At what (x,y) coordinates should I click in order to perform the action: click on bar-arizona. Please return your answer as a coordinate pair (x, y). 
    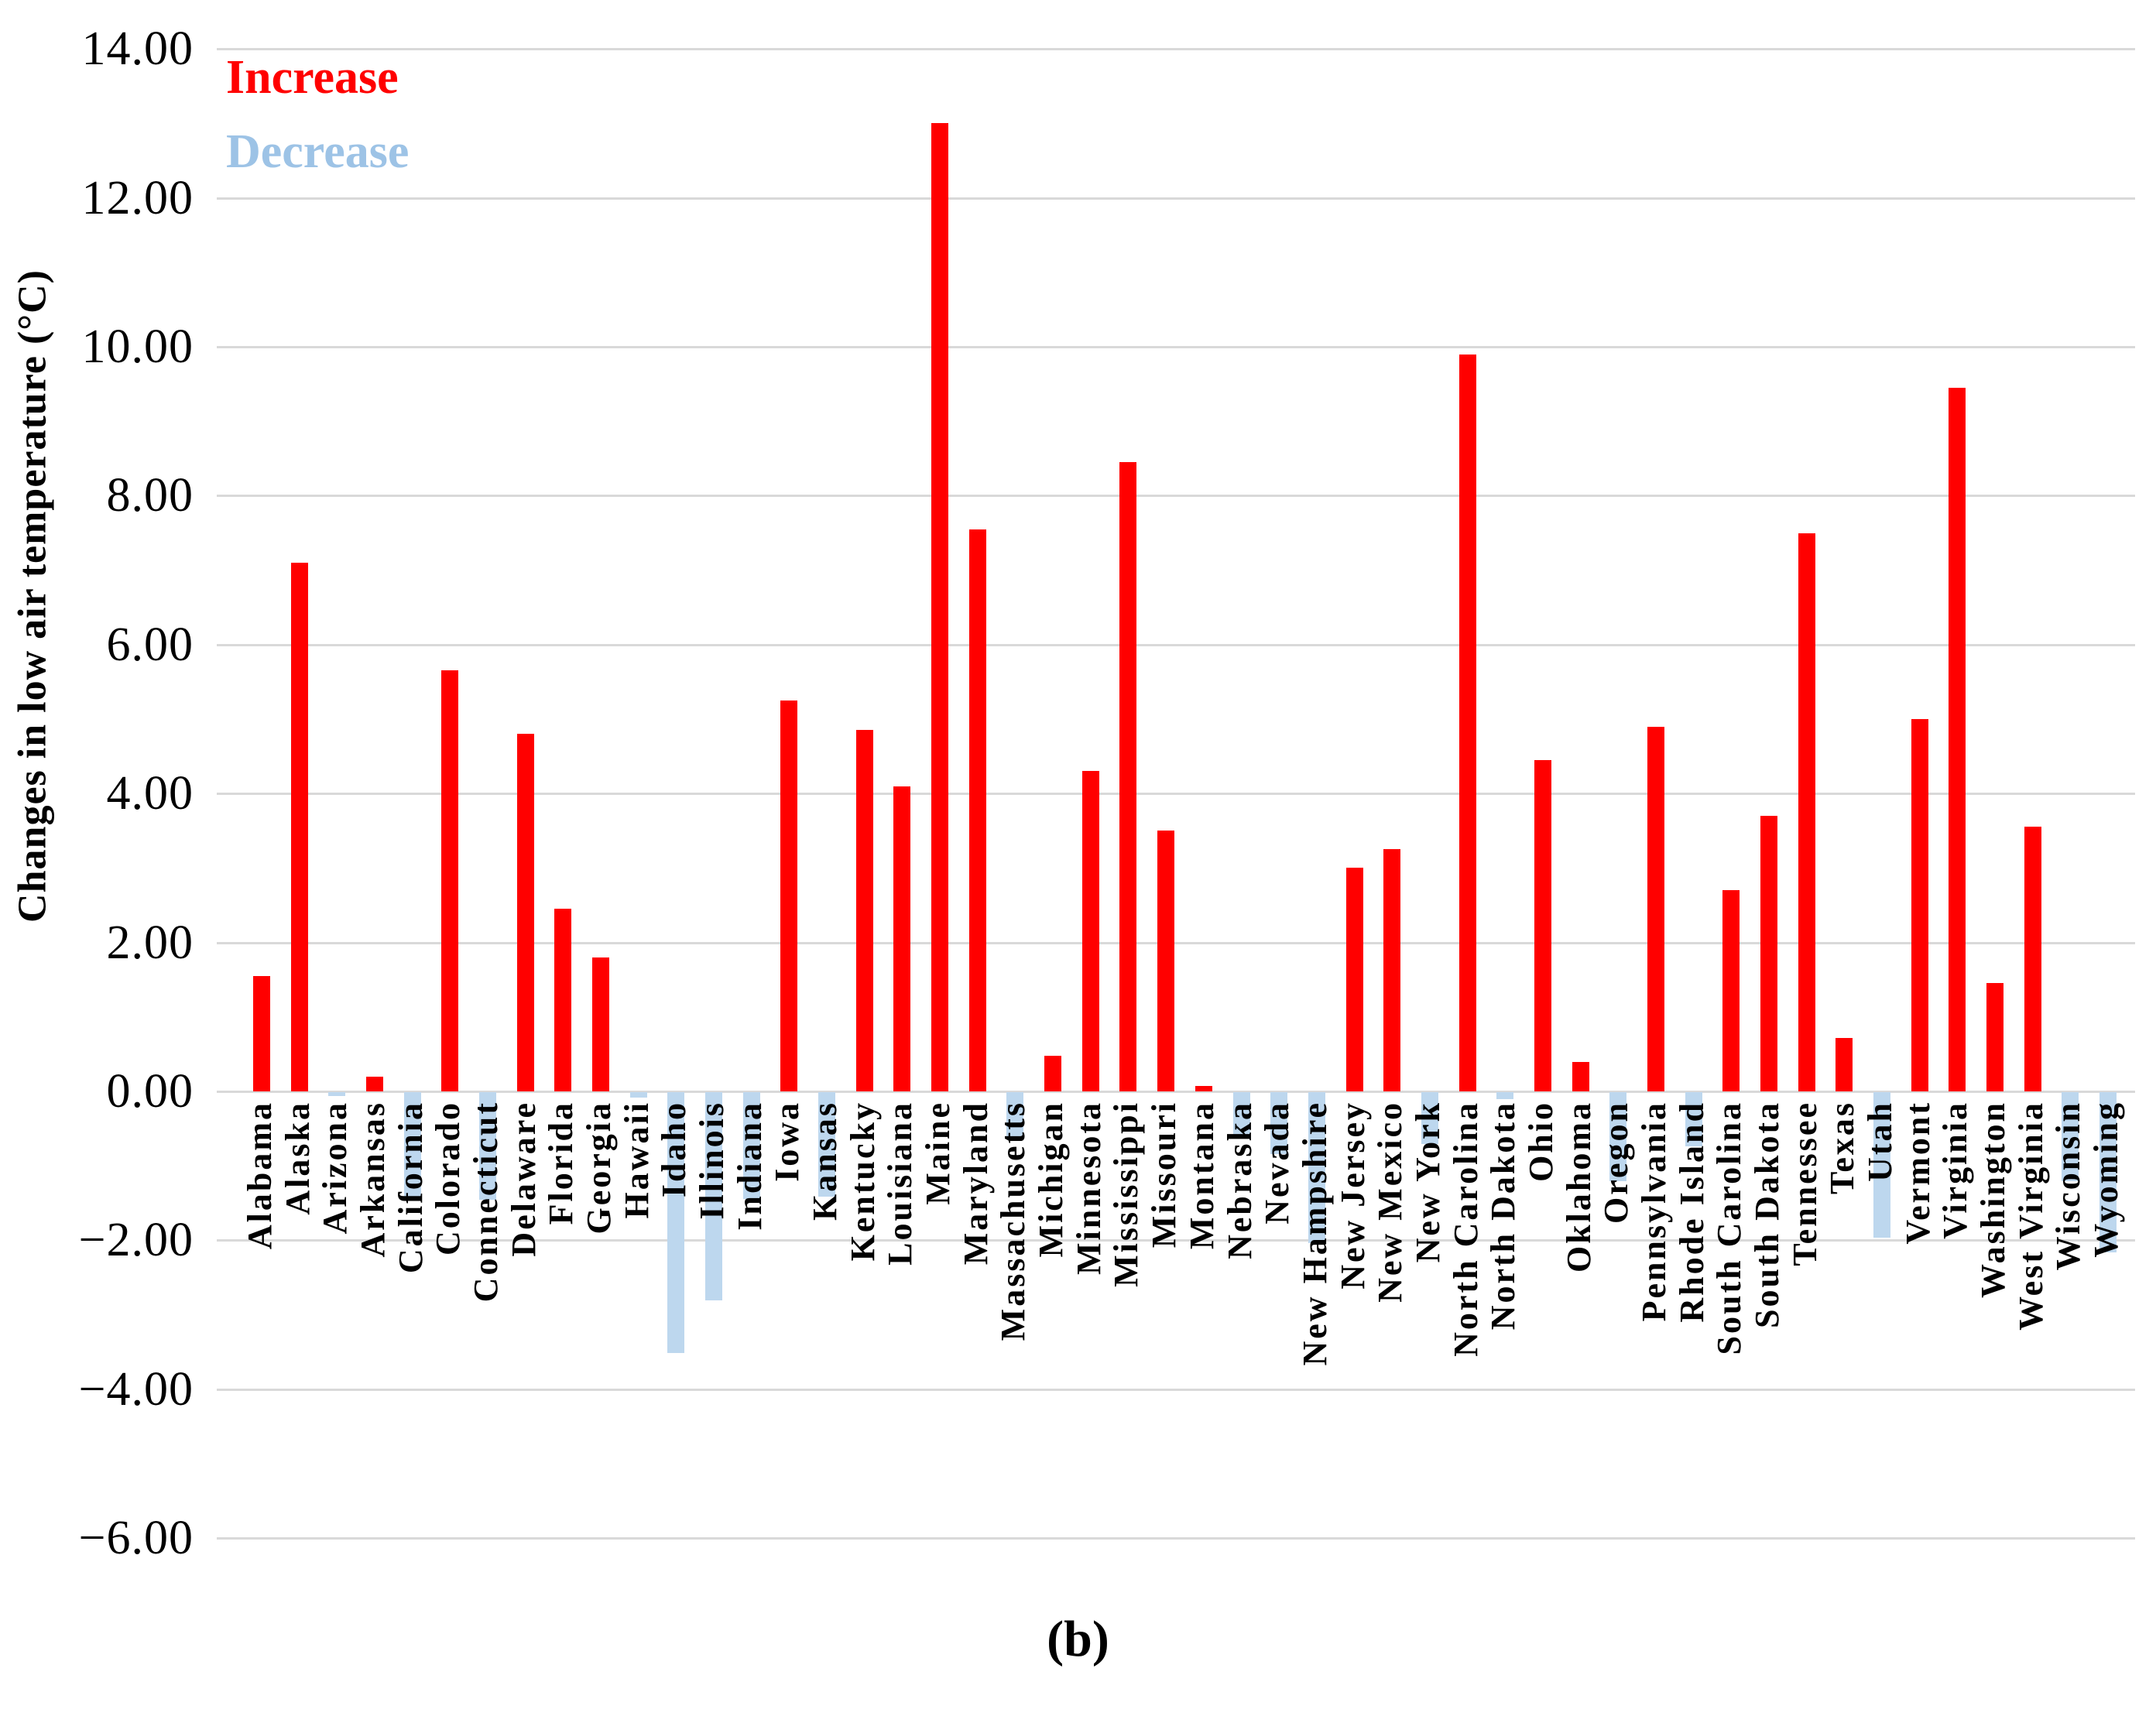
    Looking at the image, I should click on (337, 1094).